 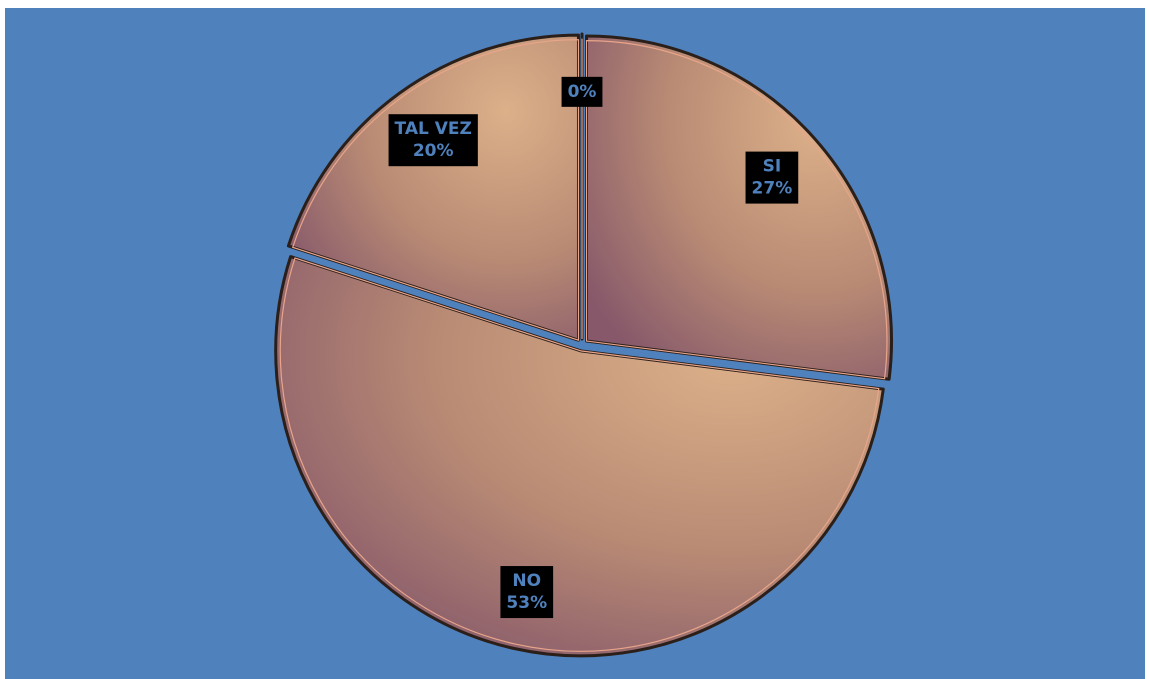 I want to click on data-label: 0%, so click(x=582, y=91).